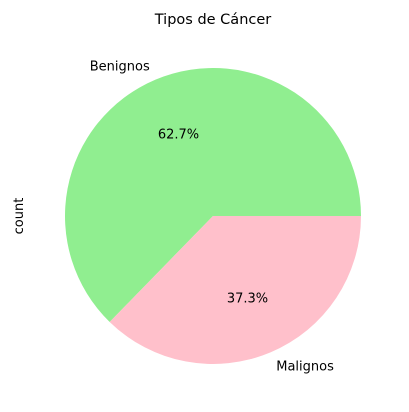  Describe the element at coordinates (178, 135) in the screenshot. I see `slice-percent-benignos: 62.7%` at that location.